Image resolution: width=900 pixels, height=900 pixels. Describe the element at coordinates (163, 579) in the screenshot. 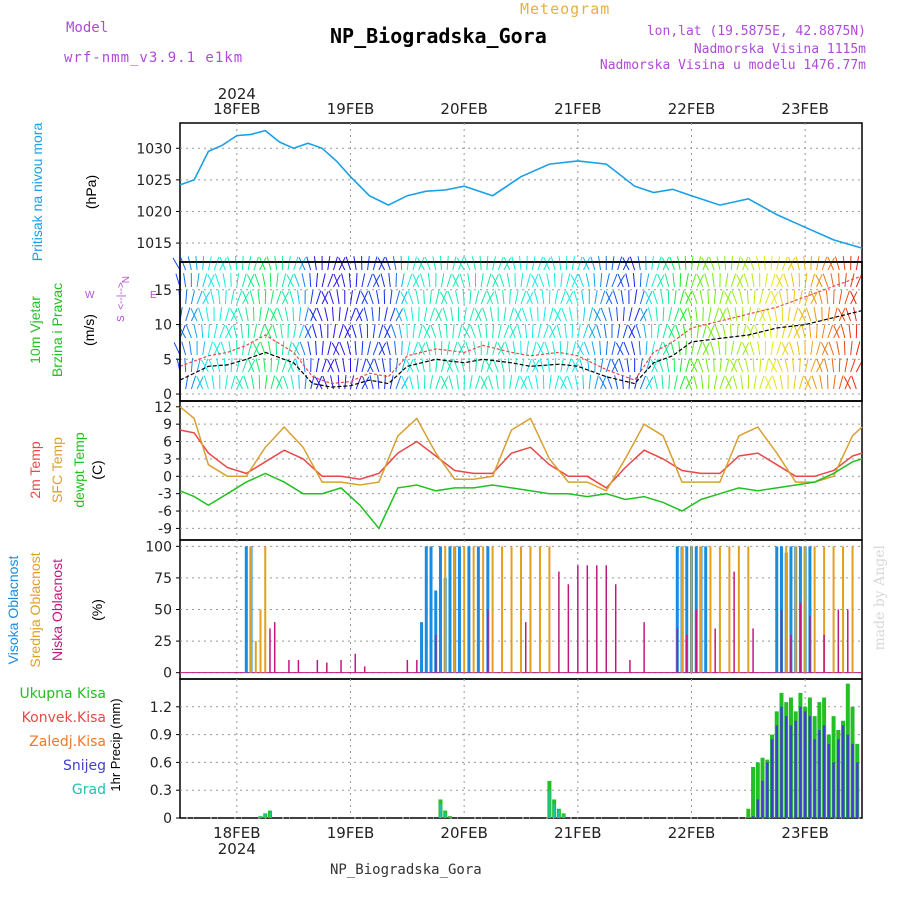

I see `cloud-ytick-label: 75` at that location.